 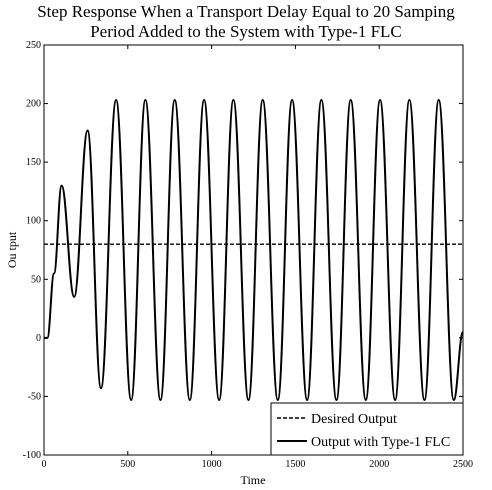 What do you see at coordinates (34, 396) in the screenshot?
I see `y-tick-label: -50` at bounding box center [34, 396].